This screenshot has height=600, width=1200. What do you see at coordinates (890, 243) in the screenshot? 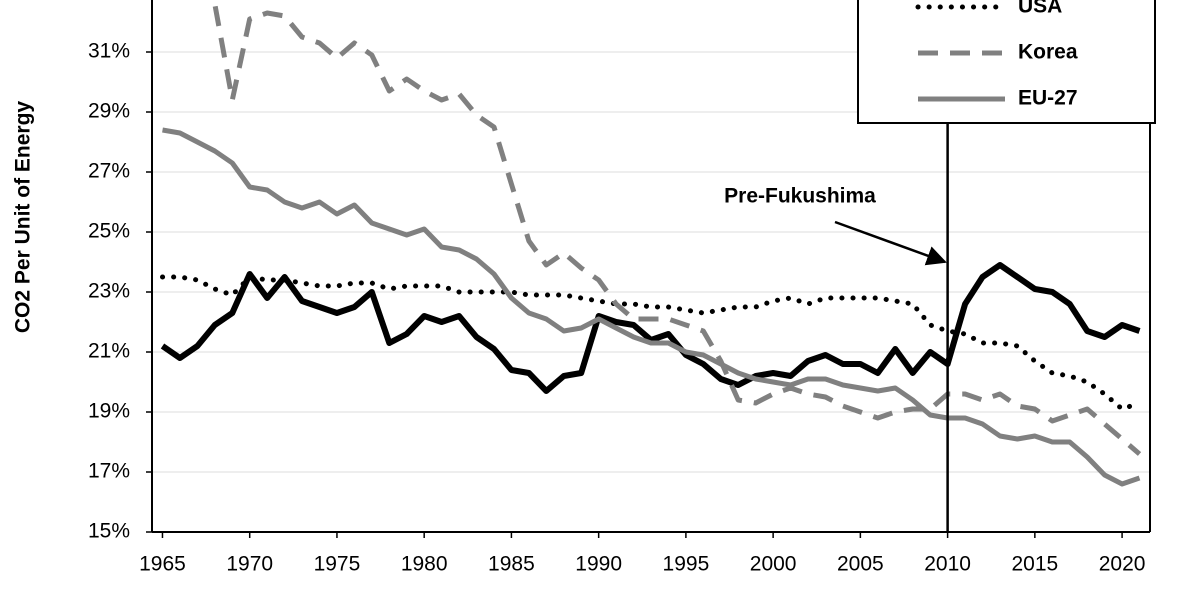
I see `annotation-arrow` at bounding box center [890, 243].